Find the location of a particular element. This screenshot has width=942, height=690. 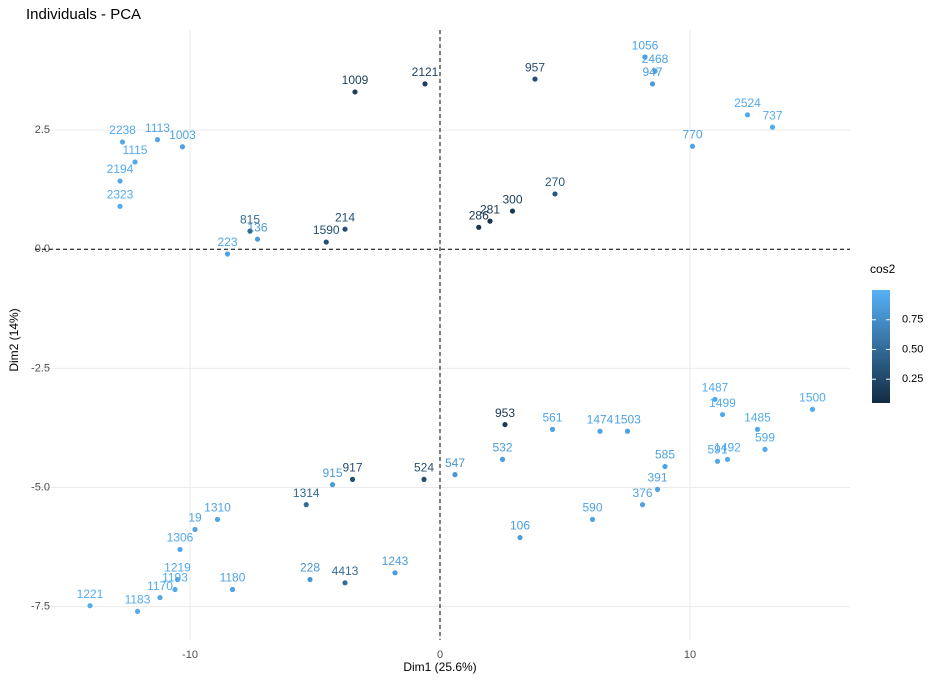

x-tick-label: 0 is located at coordinates (440, 655).